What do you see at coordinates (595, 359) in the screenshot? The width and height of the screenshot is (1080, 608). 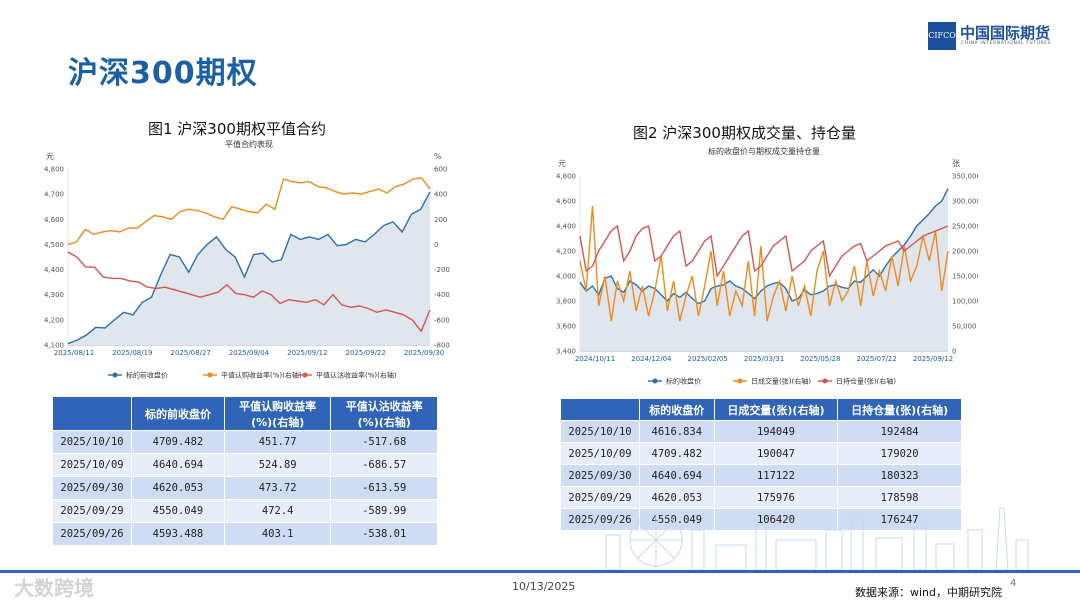 I see `x-tick-label: 2024/10/11` at bounding box center [595, 359].